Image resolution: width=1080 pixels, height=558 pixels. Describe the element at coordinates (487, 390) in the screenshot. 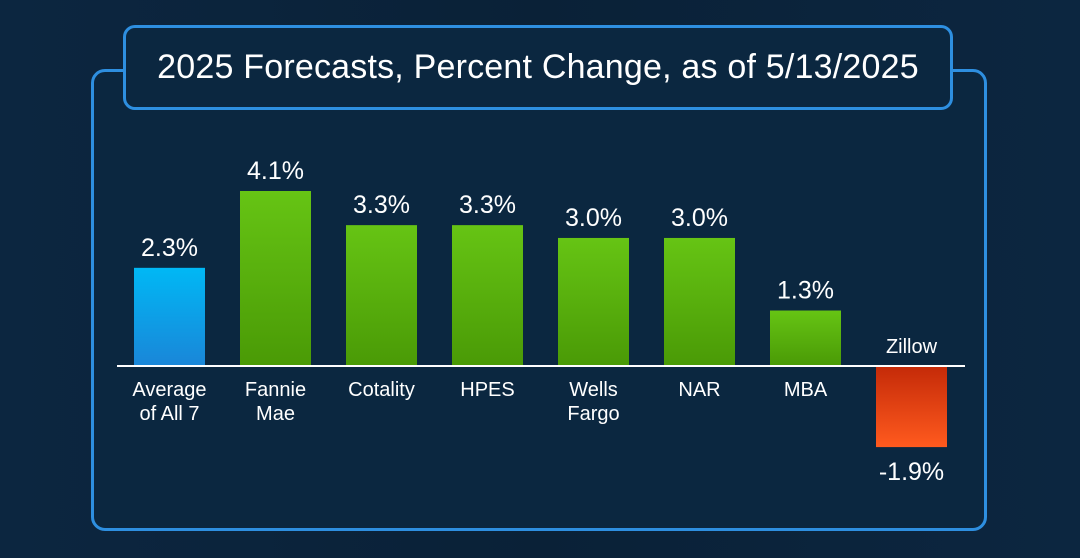

I see `category-label: HPES` at that location.